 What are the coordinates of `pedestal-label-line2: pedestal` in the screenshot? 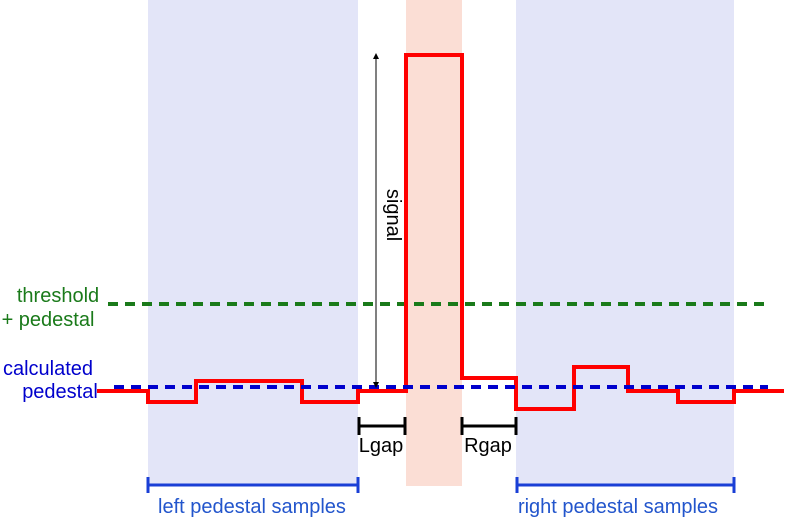 It's located at (60, 392).